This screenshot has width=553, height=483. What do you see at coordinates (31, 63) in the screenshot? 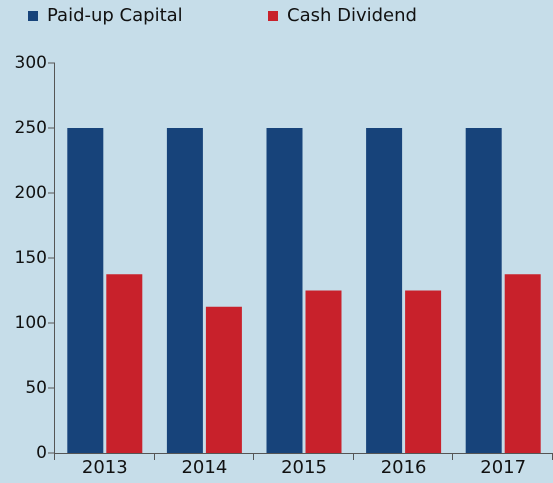
I see `y-tick-label: 300` at bounding box center [31, 63].